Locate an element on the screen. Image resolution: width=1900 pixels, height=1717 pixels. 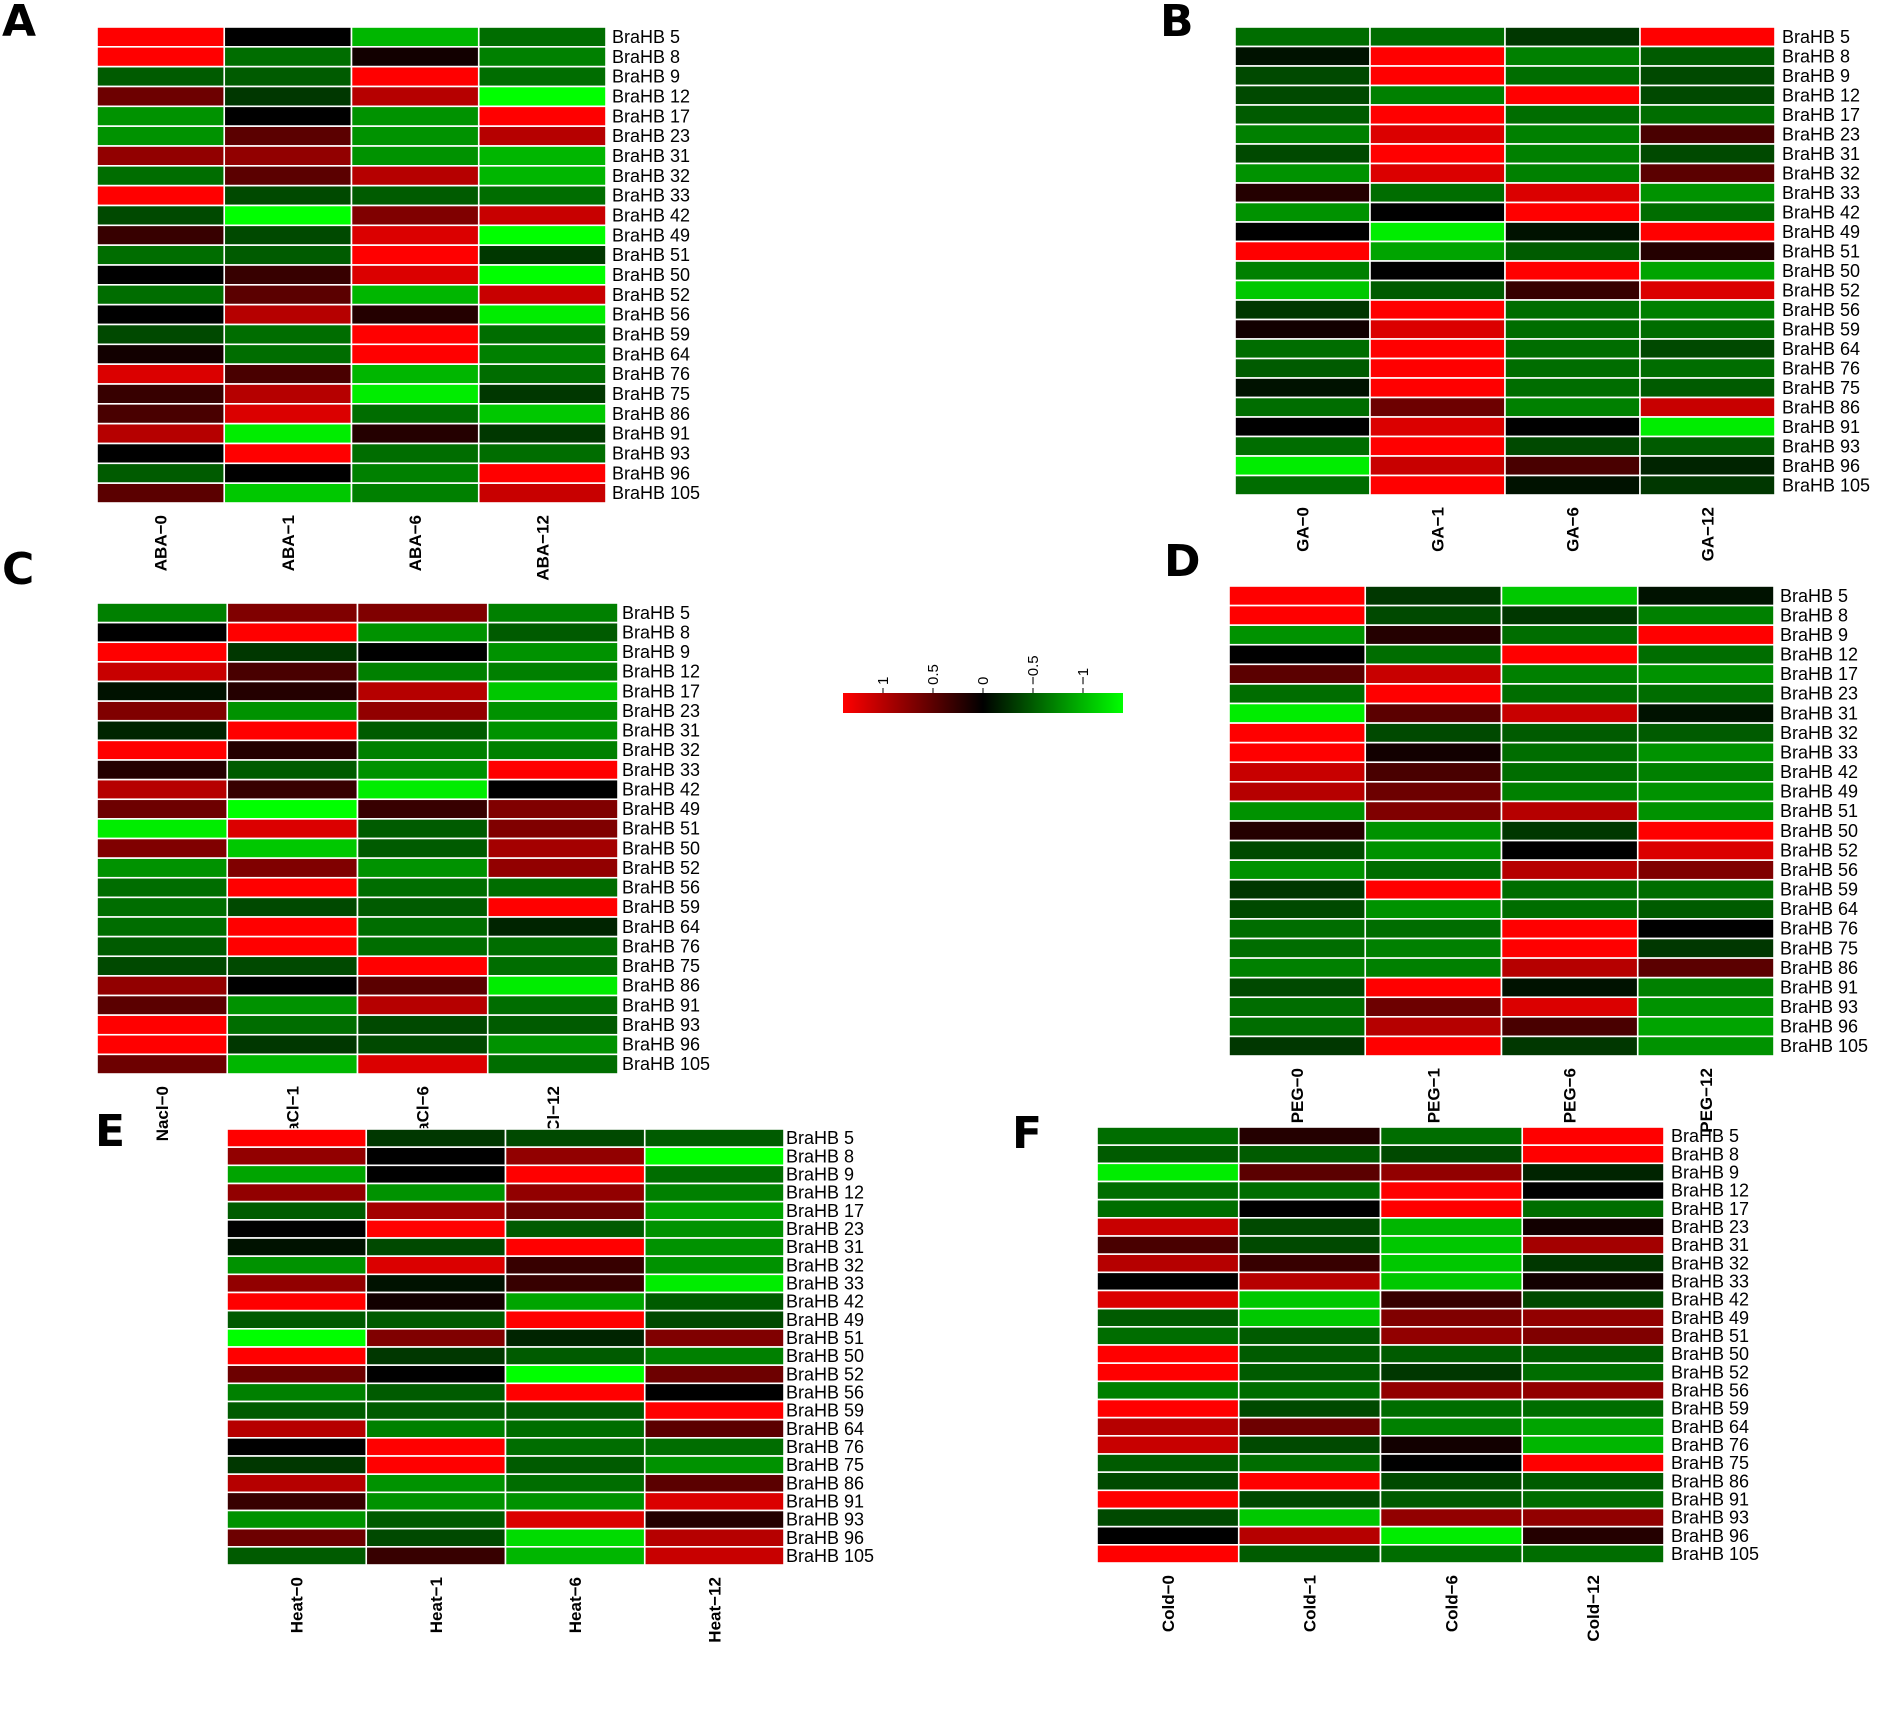
row-label: BraHB 12 is located at coordinates (1710, 1191).